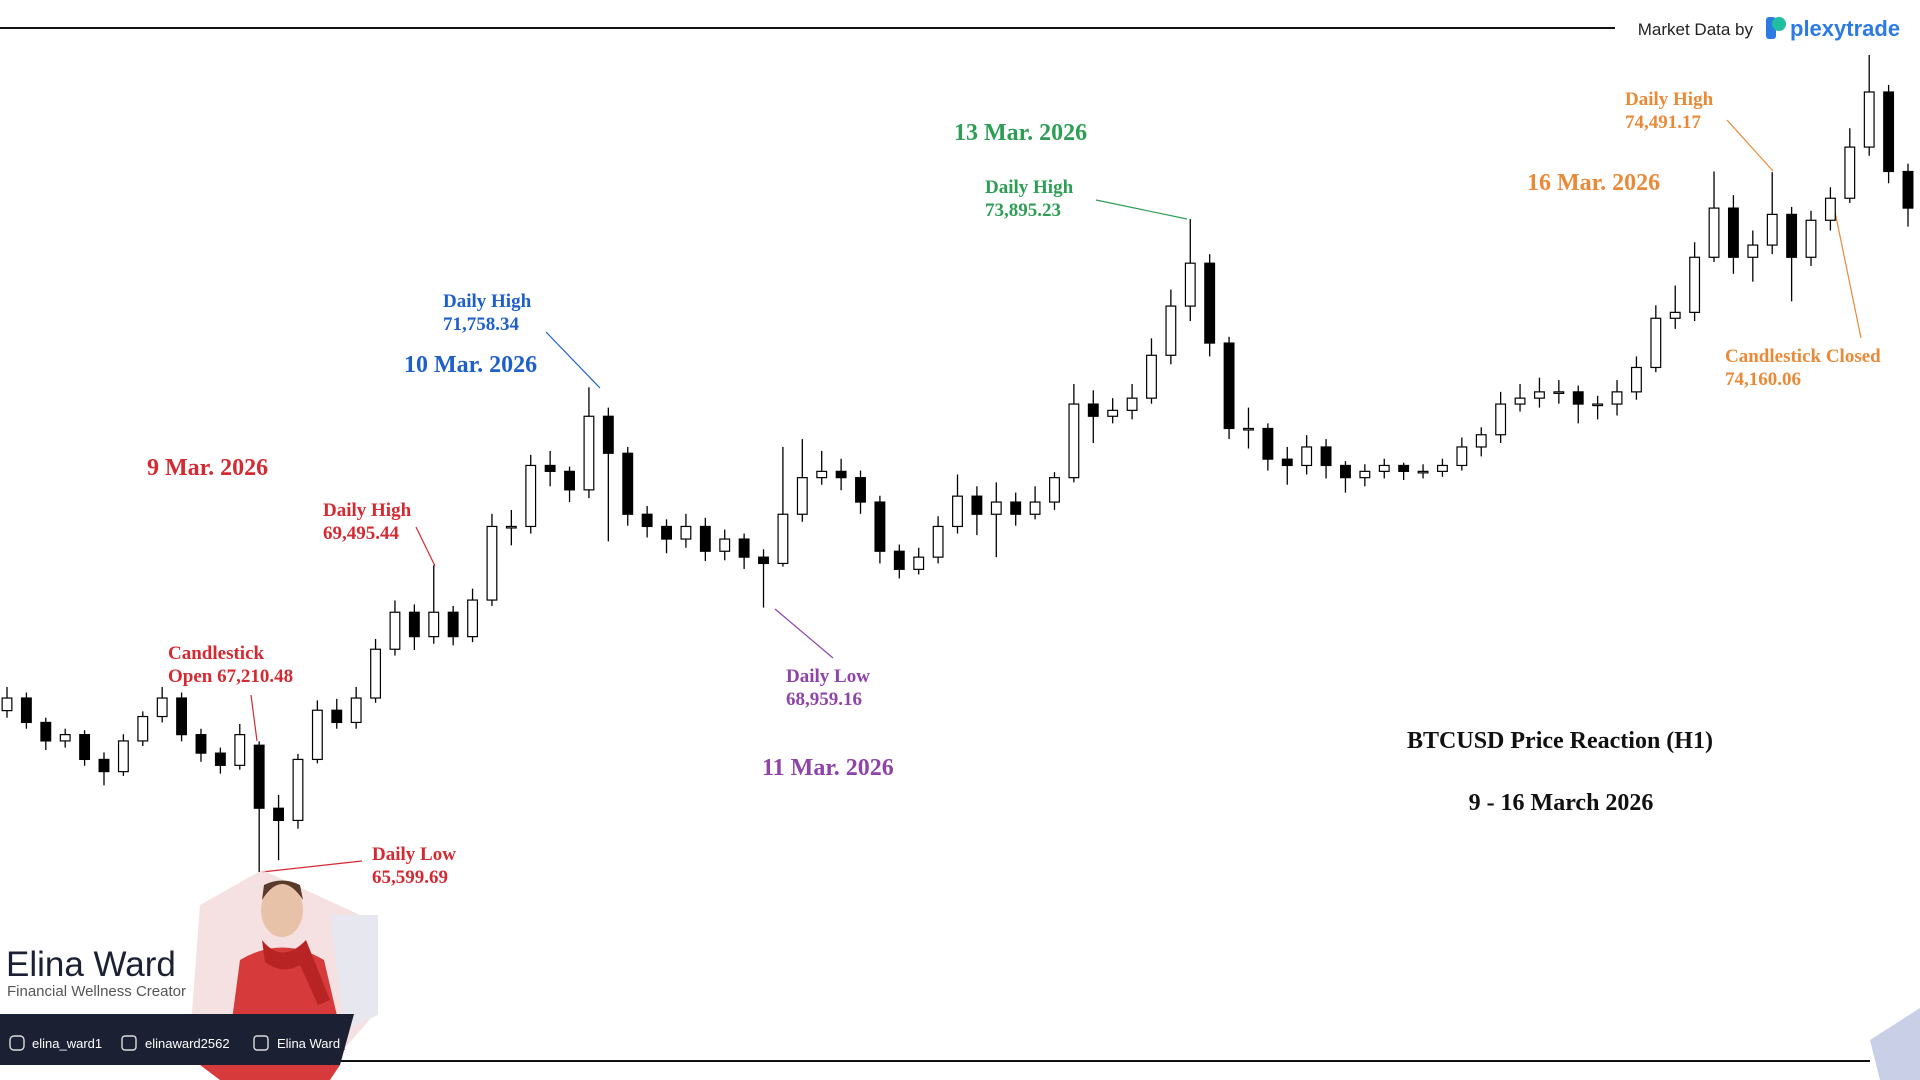  What do you see at coordinates (828, 688) in the screenshot?
I see `annotation: Daily Low 68,959.16` at bounding box center [828, 688].